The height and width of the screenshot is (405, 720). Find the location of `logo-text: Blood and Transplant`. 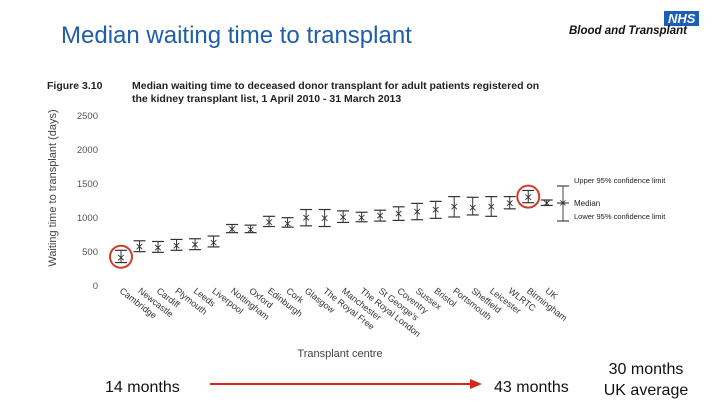

logo-text: Blood and Transplant is located at coordinates (628, 31).